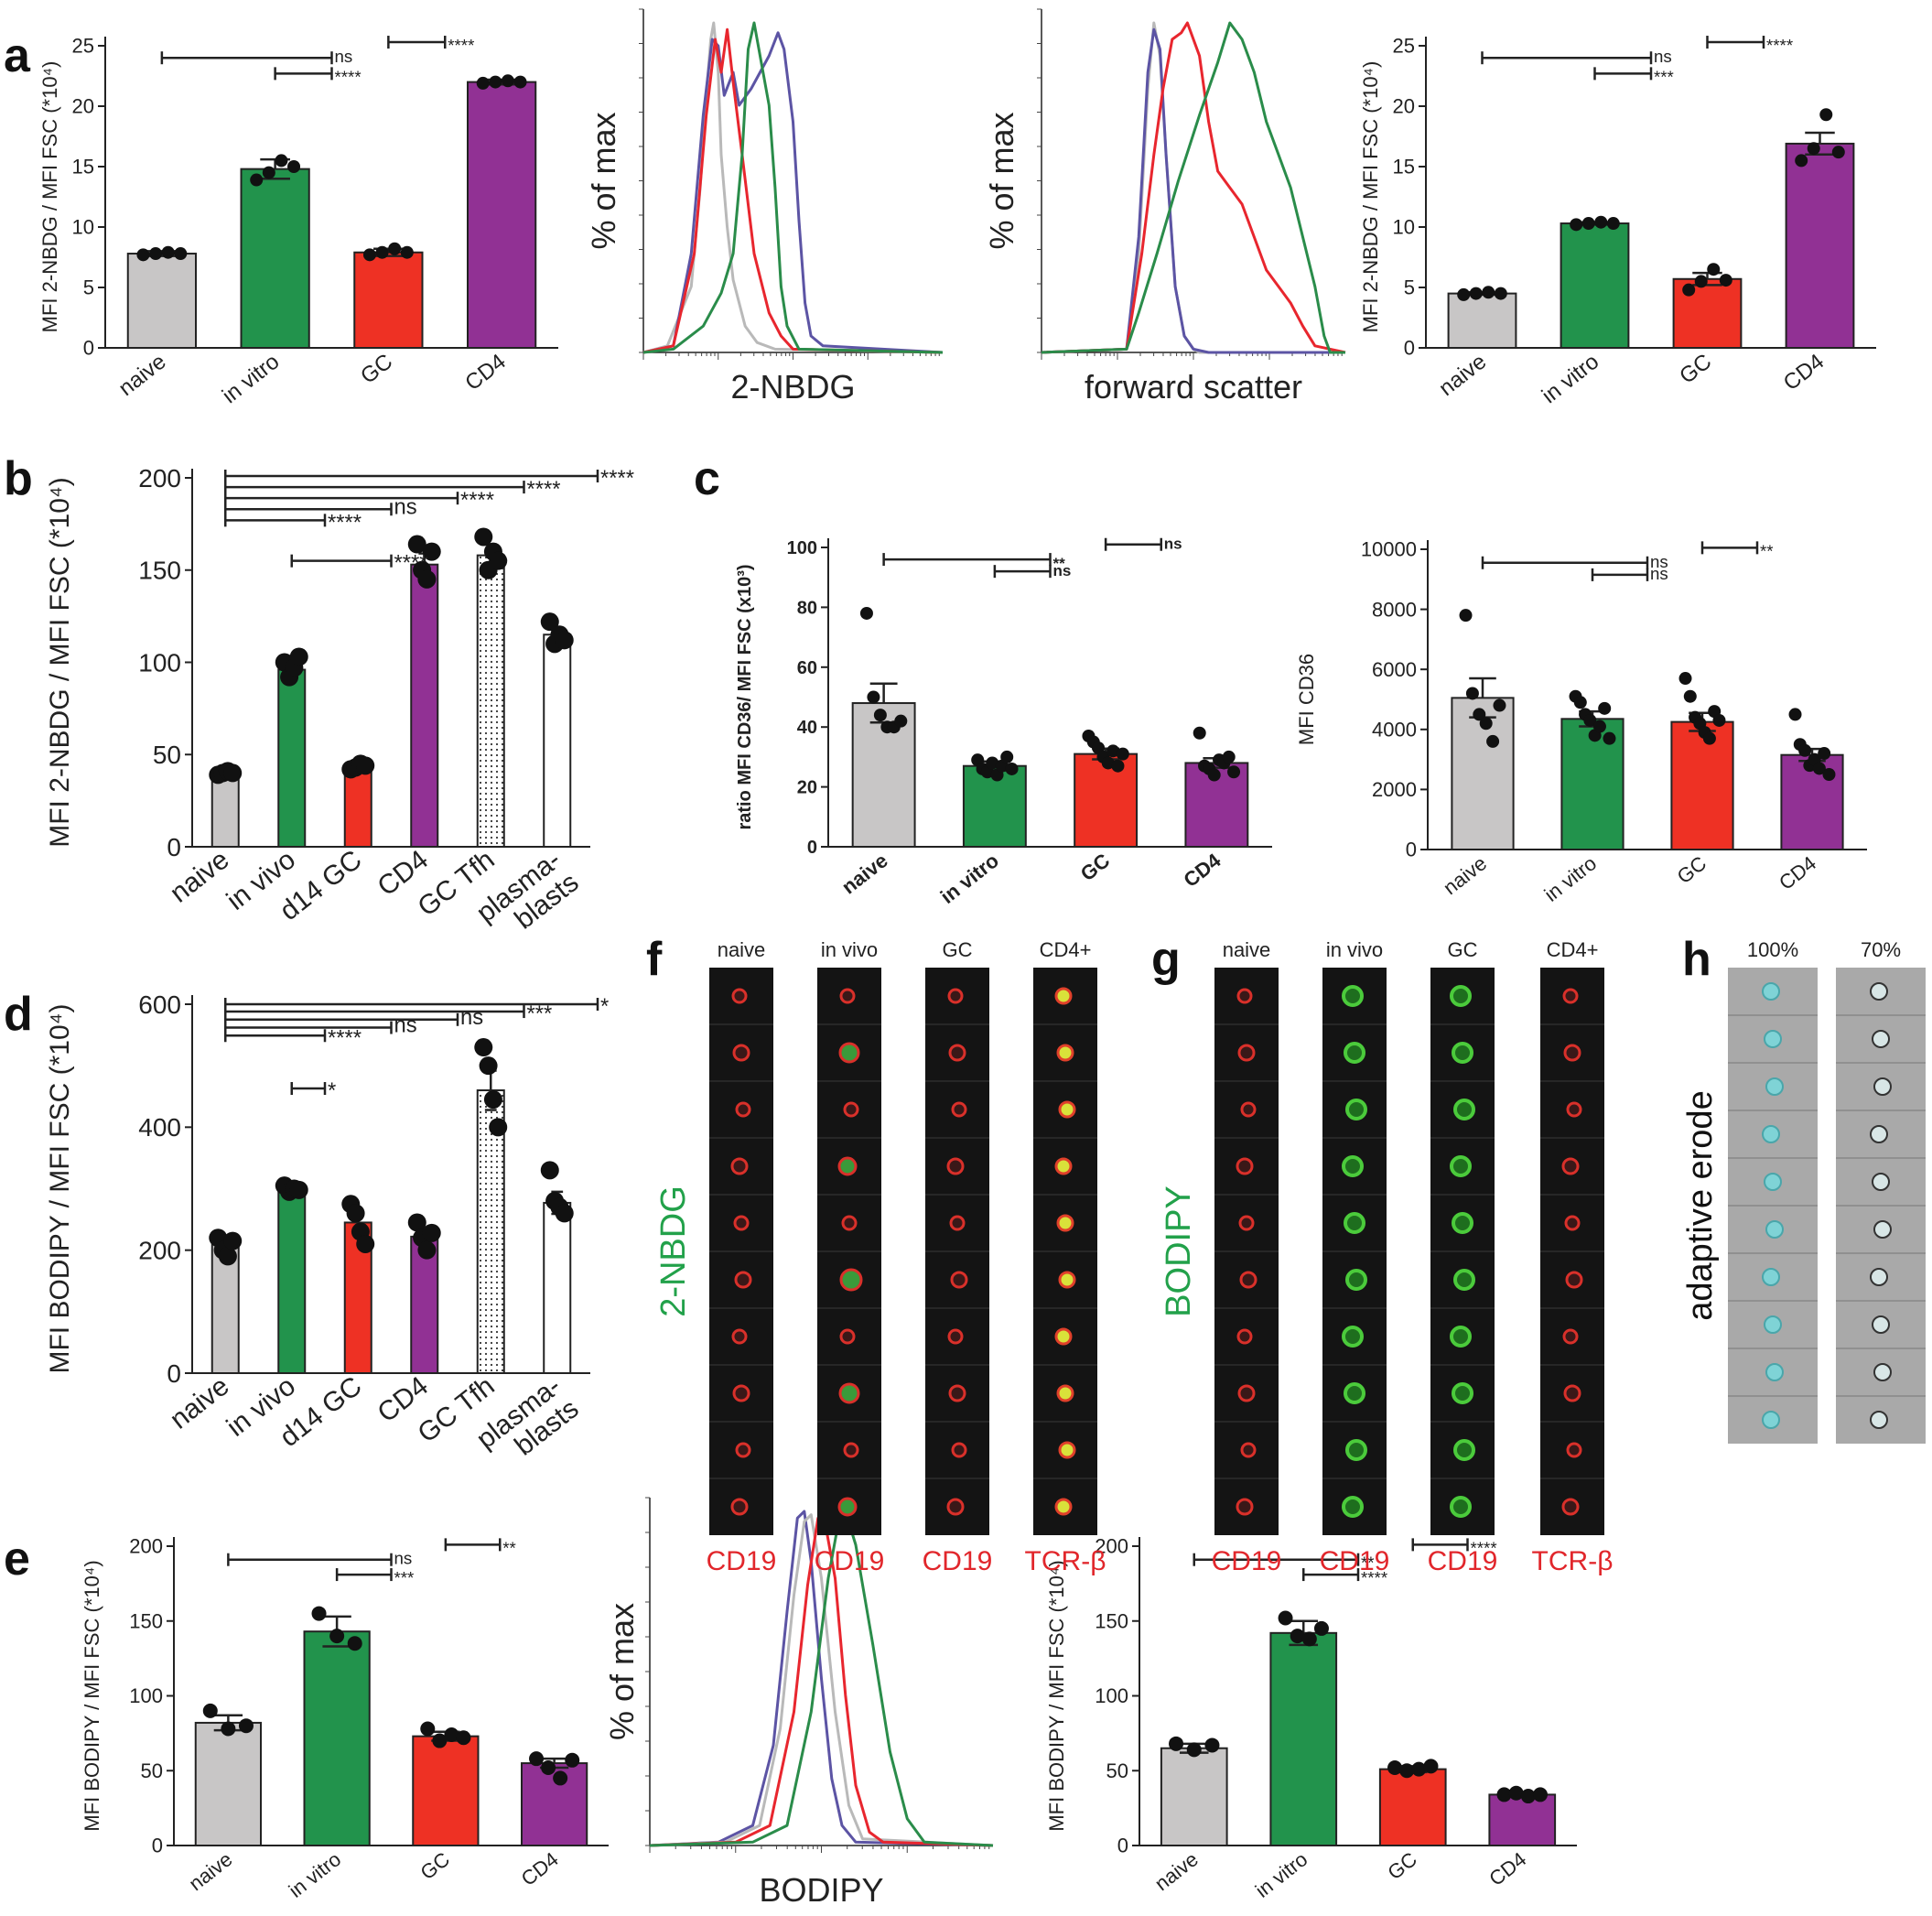 This screenshot has height=1916, width=1932. I want to click on y-tick-label: 50, so click(152, 1770).